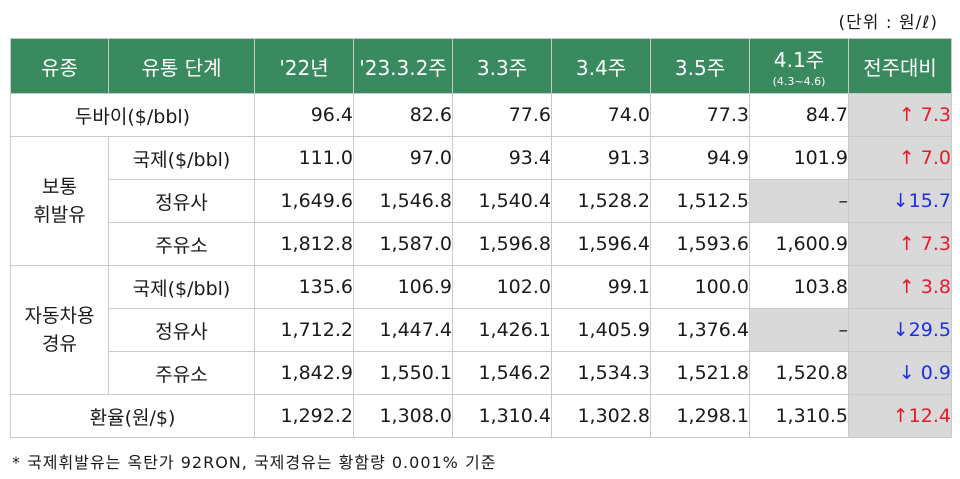 This screenshot has width=960, height=479. I want to click on cell-value: 1,540.4, so click(502, 201).